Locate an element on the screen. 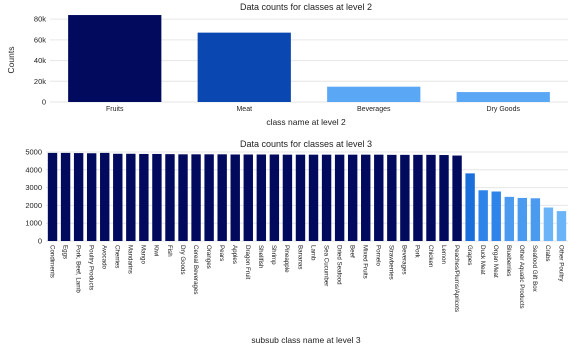 The height and width of the screenshot is (354, 575). chart2-ytick-labels: 0 1000 2000 3000 4000 5000 is located at coordinates (33, 197).